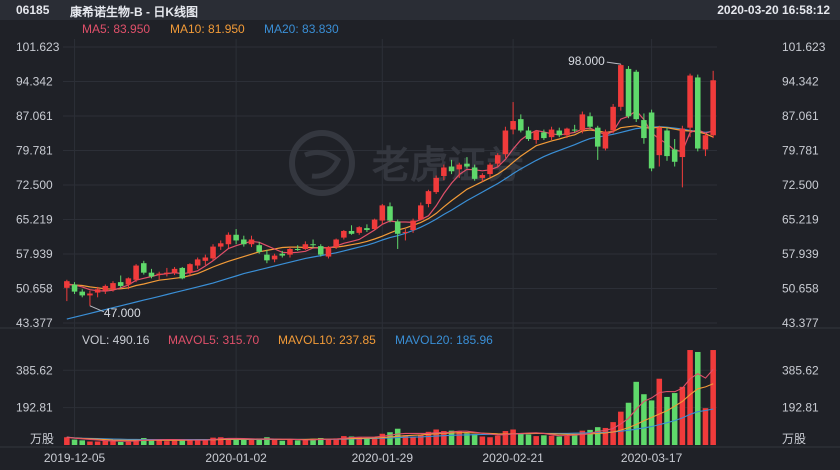 Image resolution: width=840 pixels, height=470 pixels. I want to click on price-tick-right: 57.939, so click(800, 254).